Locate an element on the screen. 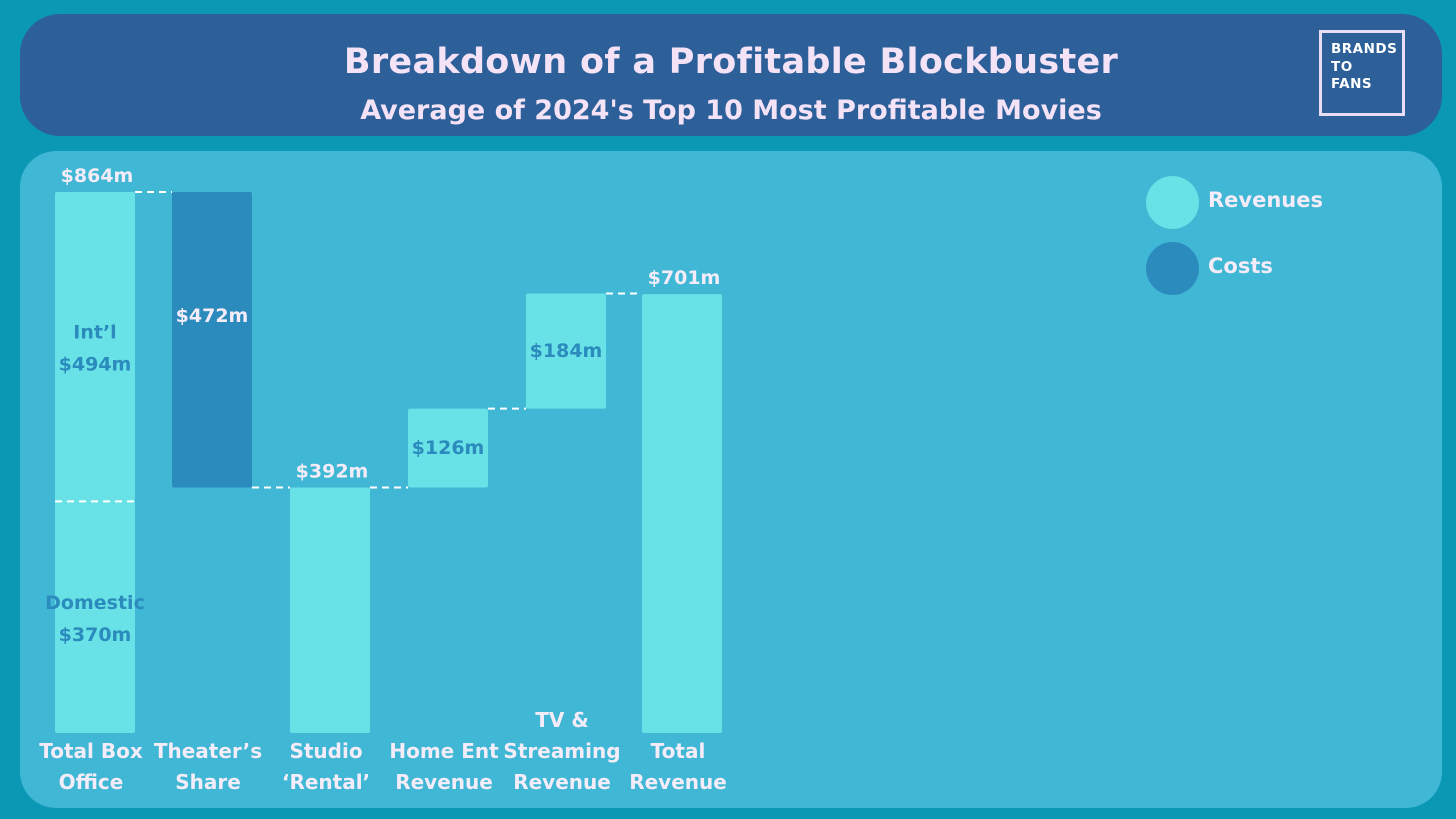  value-label-theaters-share: $472m is located at coordinates (212, 316).